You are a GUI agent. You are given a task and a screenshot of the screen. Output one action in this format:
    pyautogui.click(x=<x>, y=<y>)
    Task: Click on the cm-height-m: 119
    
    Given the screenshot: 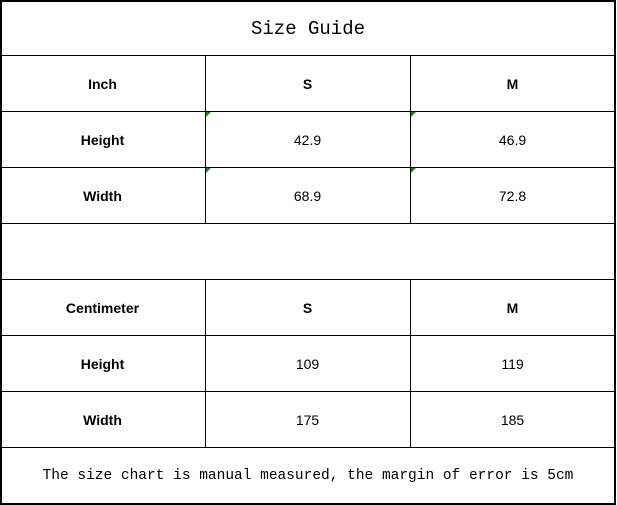 What is the action you would take?
    pyautogui.click(x=512, y=364)
    